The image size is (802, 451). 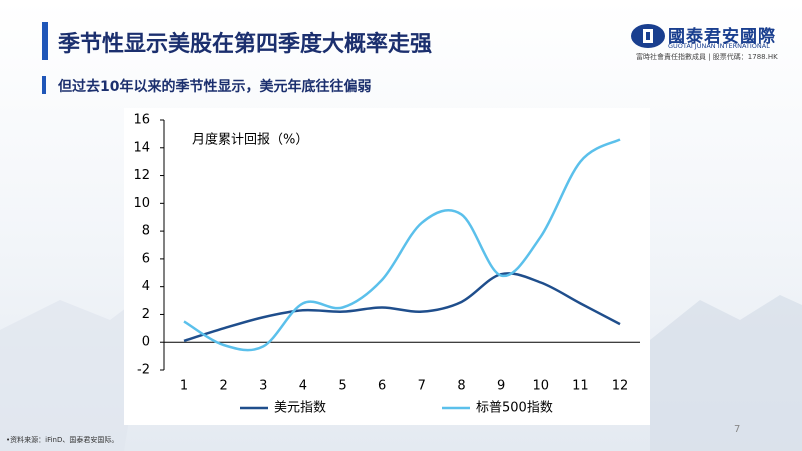 I want to click on slide-title: 季节性显示美股在第四季度大概率走强, so click(x=245, y=44).